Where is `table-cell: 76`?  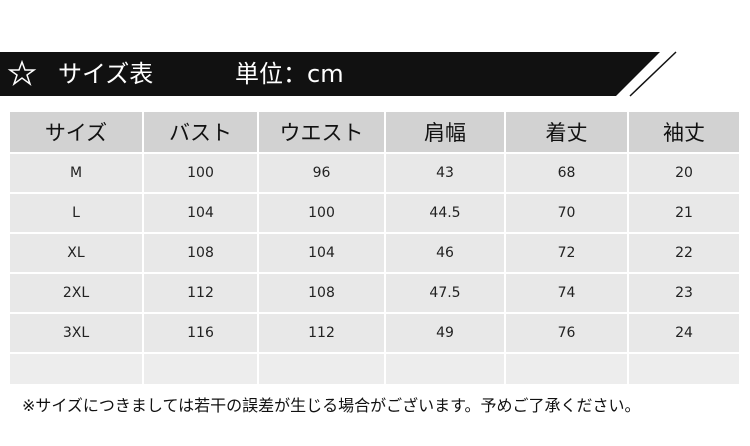
table-cell: 76 is located at coordinates (567, 332).